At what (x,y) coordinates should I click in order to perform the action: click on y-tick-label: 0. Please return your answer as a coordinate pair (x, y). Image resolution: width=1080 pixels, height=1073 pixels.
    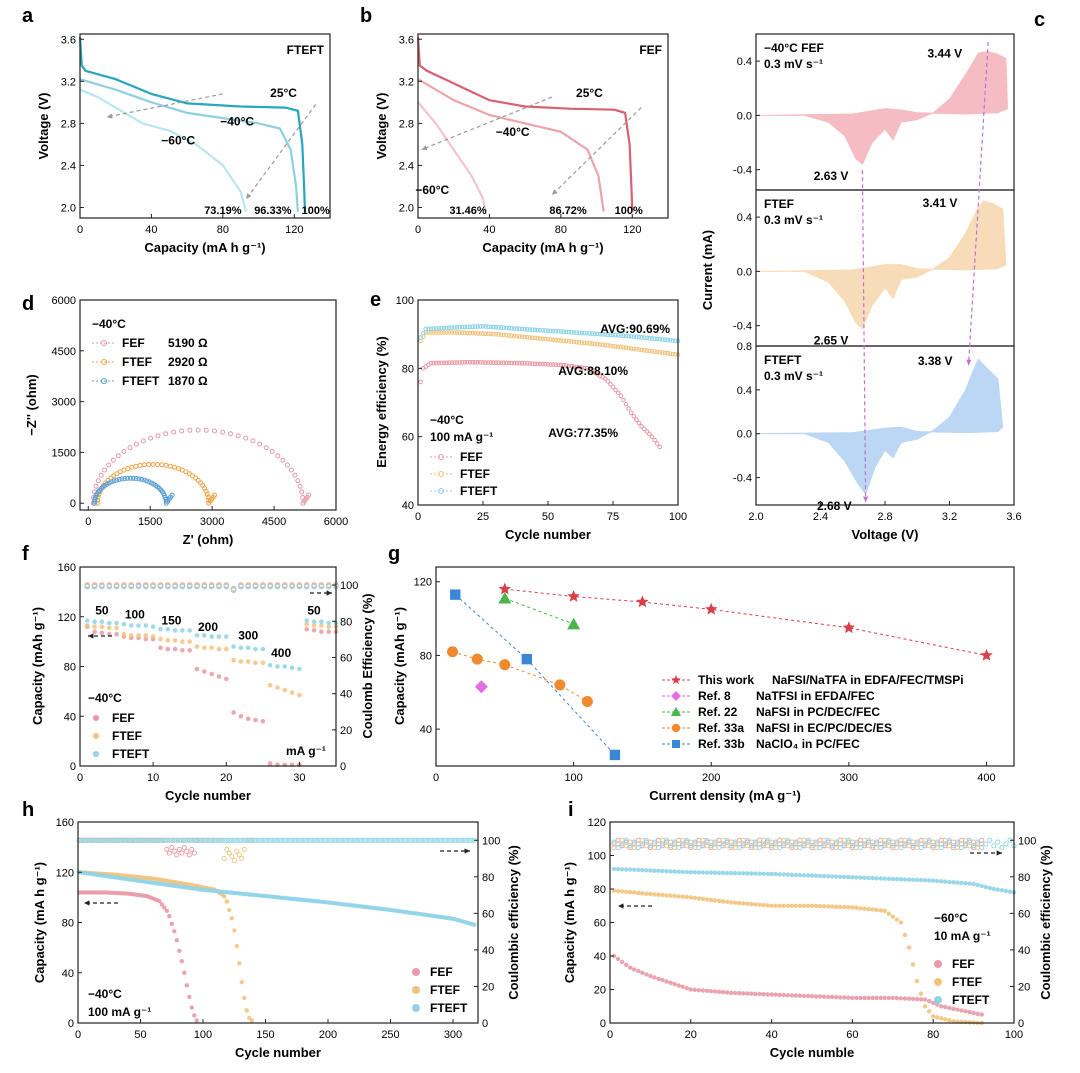
    Looking at the image, I should click on (73, 504).